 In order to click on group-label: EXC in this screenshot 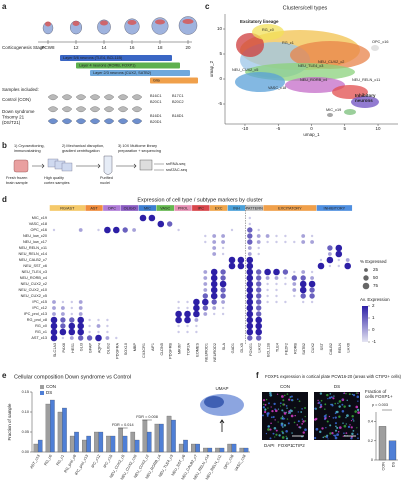, I will do `click(219, 208)`.